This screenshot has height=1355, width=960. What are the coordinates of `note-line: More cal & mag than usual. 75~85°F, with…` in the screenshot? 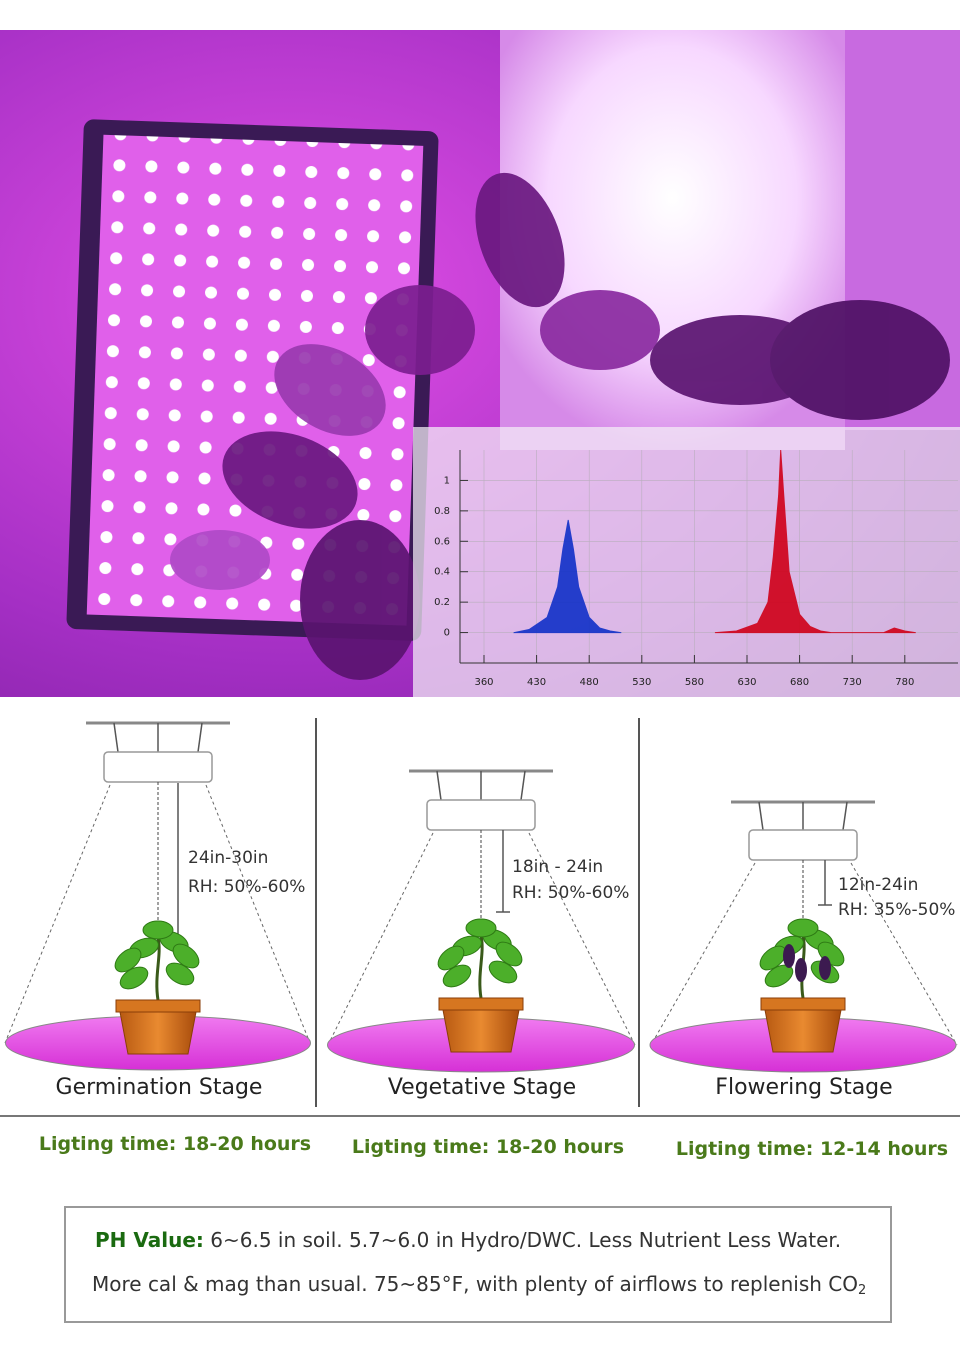 It's located at (479, 1285).